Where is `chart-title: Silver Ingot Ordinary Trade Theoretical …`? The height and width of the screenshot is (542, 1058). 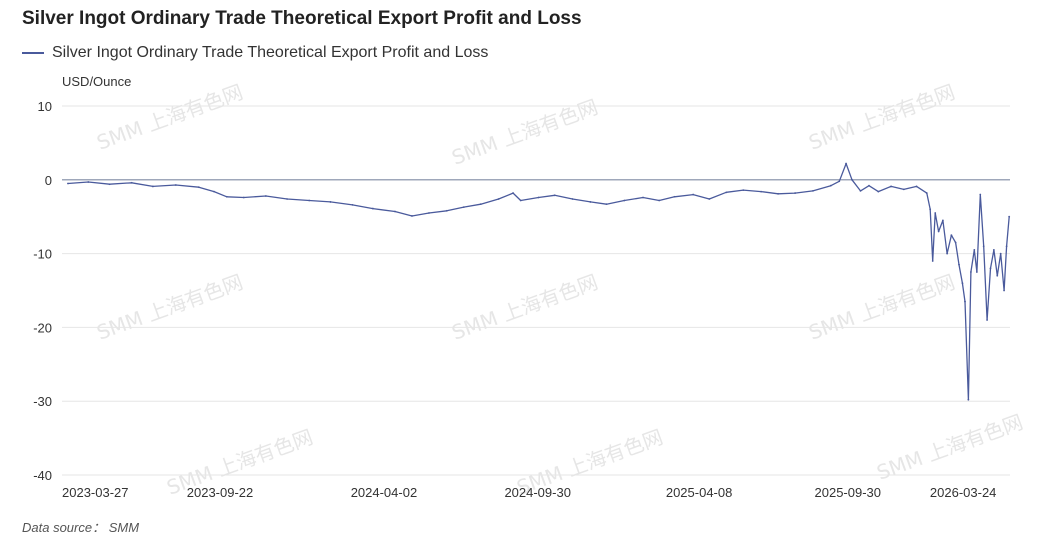 chart-title: Silver Ingot Ordinary Trade Theoretical … is located at coordinates (302, 18).